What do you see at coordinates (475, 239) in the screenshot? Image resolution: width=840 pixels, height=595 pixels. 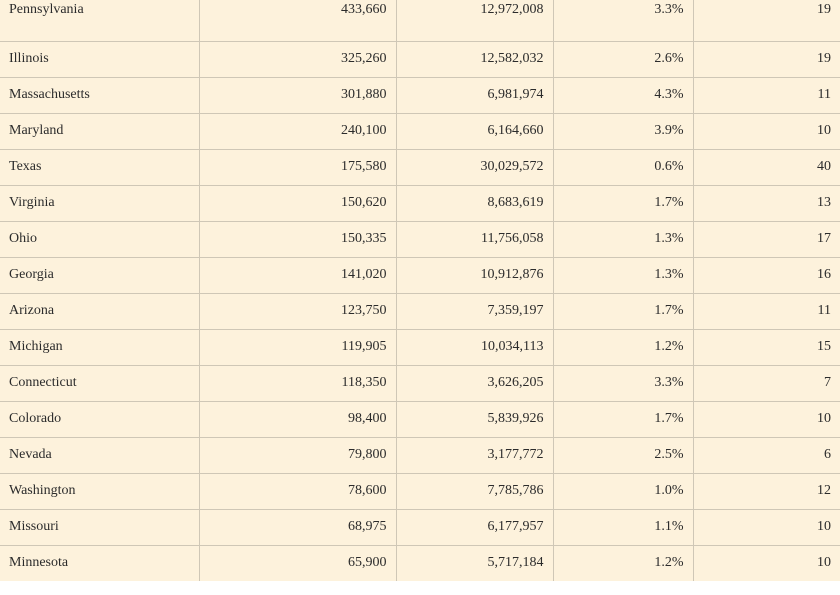 I see `population-cell: 11,756,058` at bounding box center [475, 239].